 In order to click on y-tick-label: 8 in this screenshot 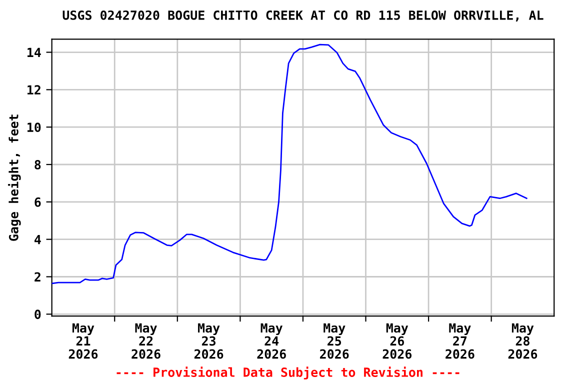, I will do `click(37, 165)`.